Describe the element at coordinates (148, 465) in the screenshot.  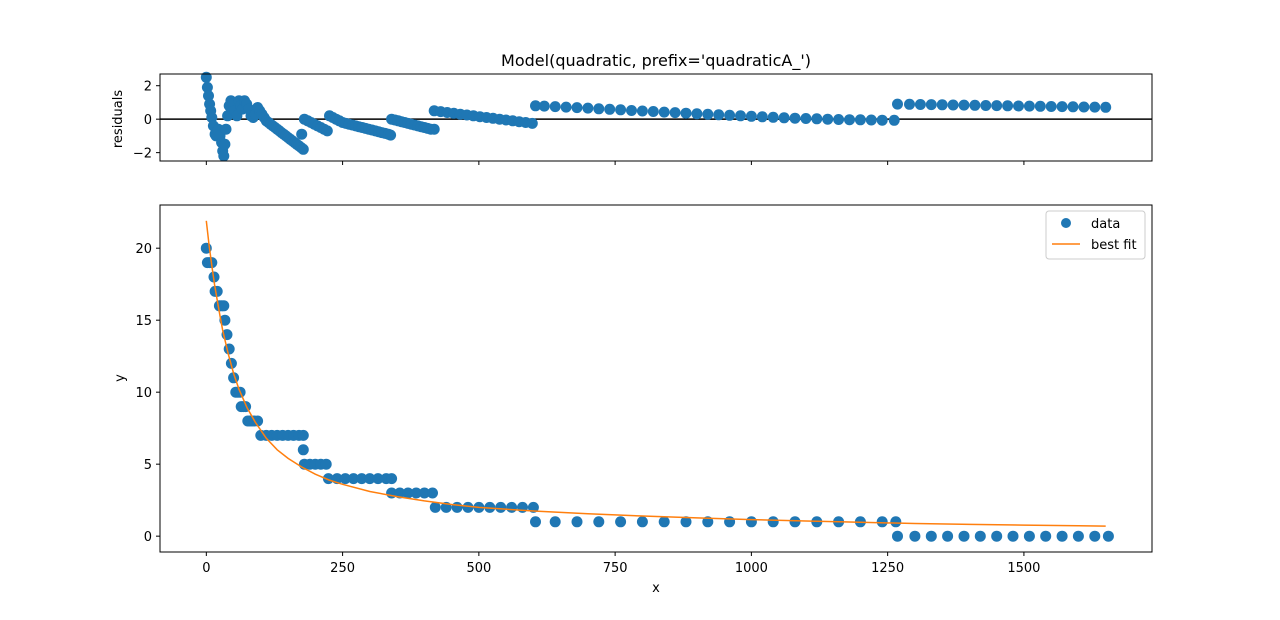
I see `y-tick-label: 5` at that location.